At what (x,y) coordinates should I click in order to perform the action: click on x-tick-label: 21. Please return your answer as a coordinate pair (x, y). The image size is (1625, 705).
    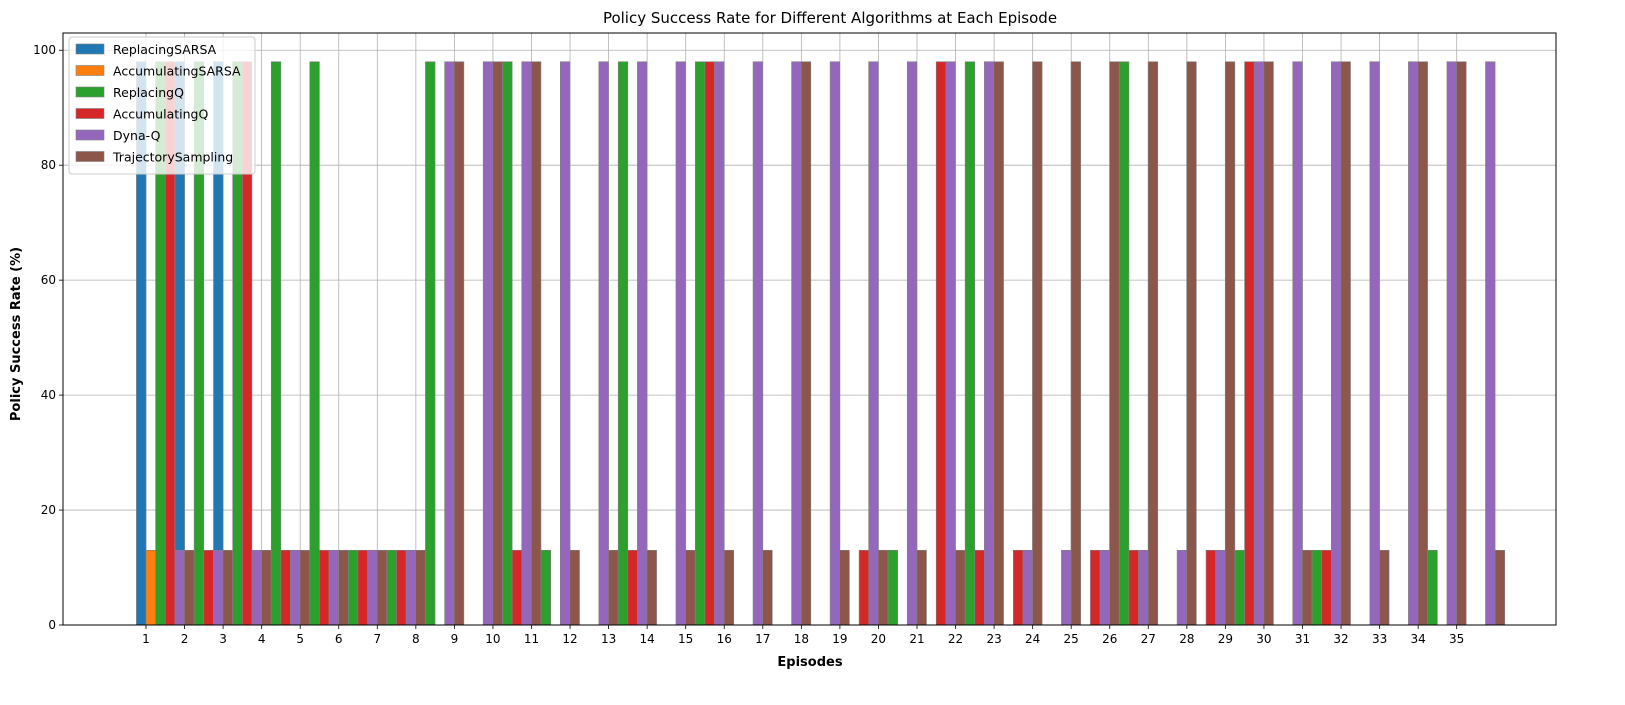
    Looking at the image, I should click on (916, 639).